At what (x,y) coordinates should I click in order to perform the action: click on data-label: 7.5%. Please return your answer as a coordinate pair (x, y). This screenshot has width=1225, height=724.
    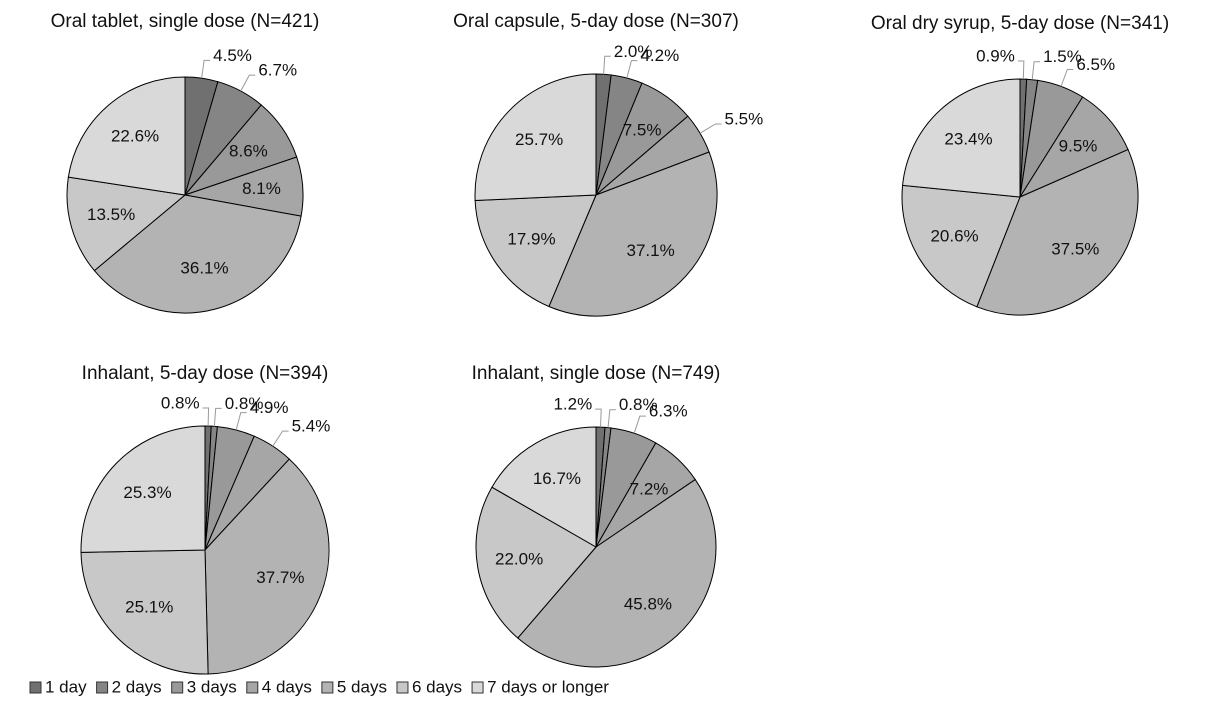
    Looking at the image, I should click on (642, 130).